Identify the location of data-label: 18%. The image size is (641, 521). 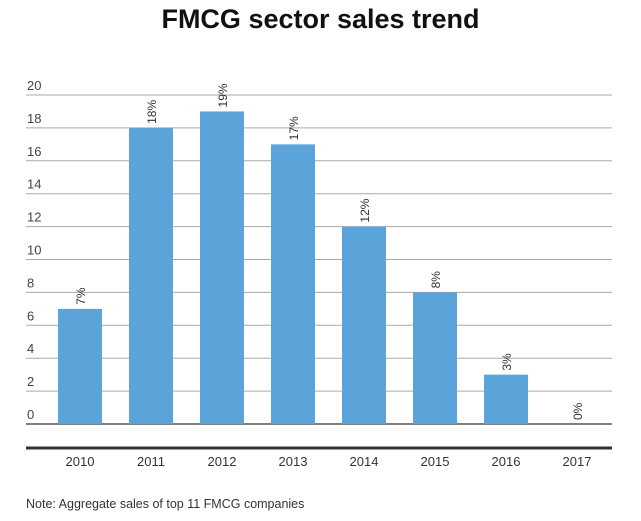
(152, 112).